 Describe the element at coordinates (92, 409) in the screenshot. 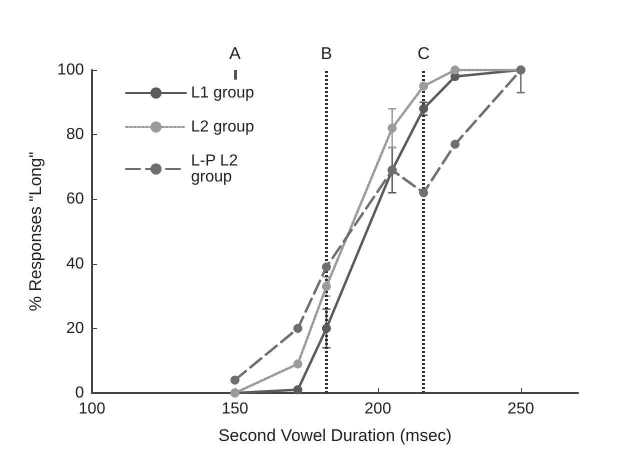

I see `x-tick-label: 100` at that location.